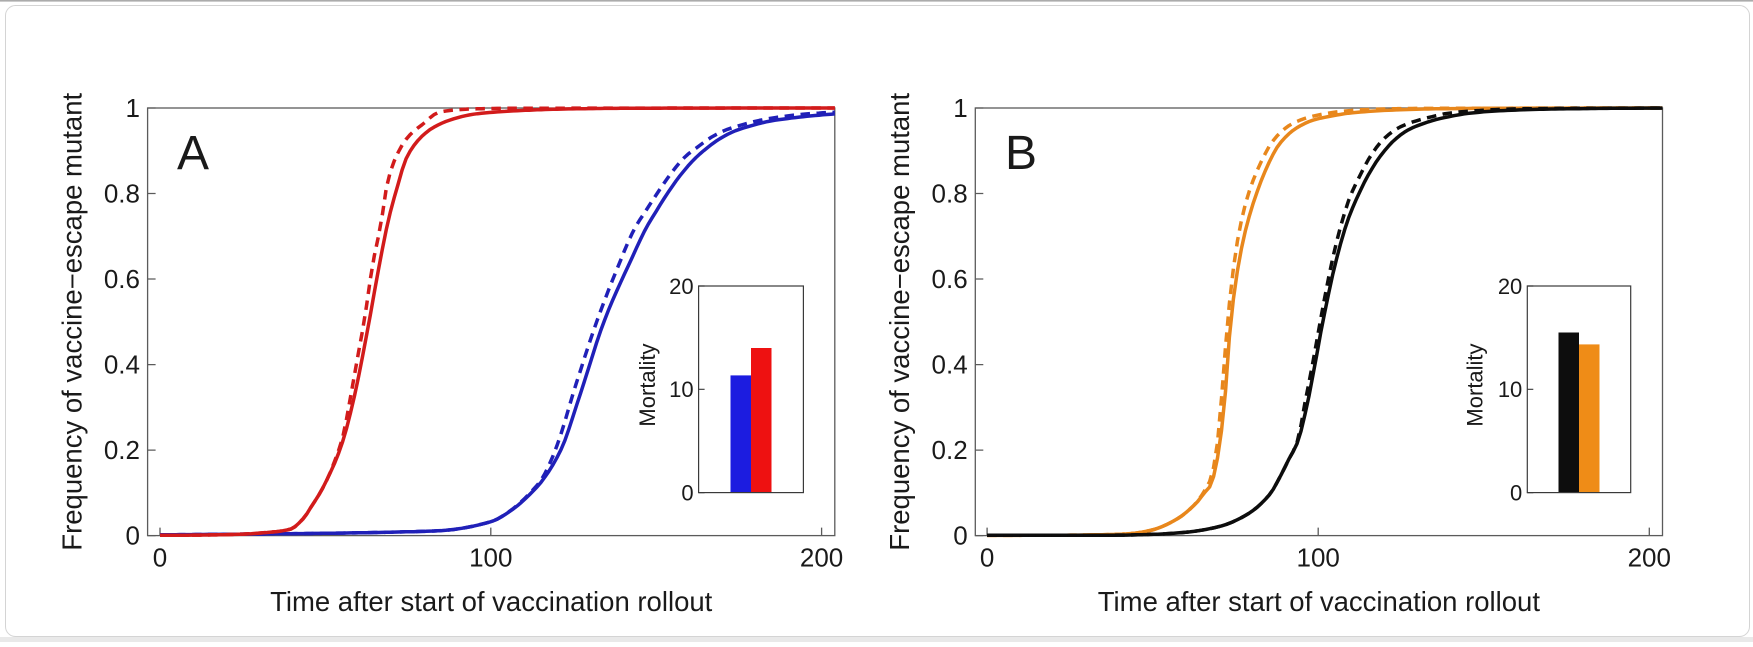  What do you see at coordinates (193, 153) in the screenshot?
I see `svg-text: A` at bounding box center [193, 153].